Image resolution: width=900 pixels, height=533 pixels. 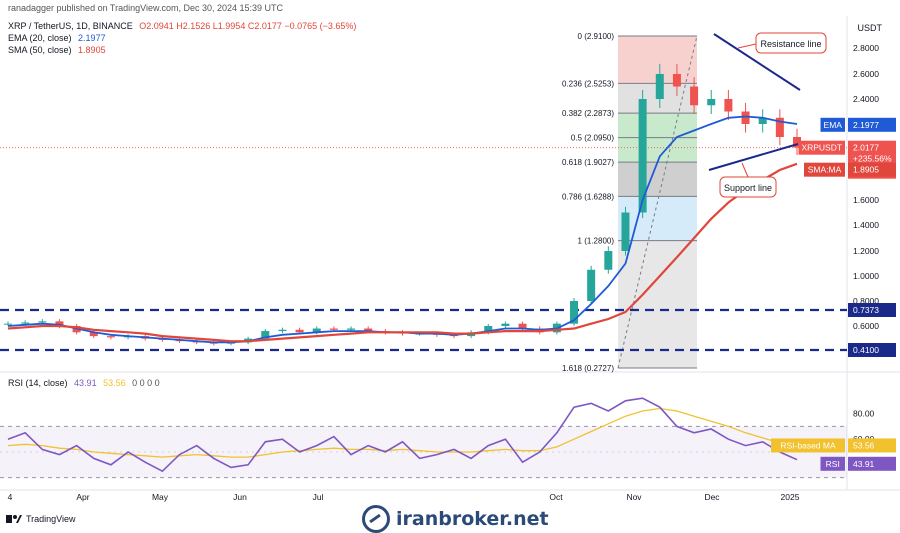 I want to click on ema-legend: EMA (20, close) 2.1977, so click(x=57, y=38).